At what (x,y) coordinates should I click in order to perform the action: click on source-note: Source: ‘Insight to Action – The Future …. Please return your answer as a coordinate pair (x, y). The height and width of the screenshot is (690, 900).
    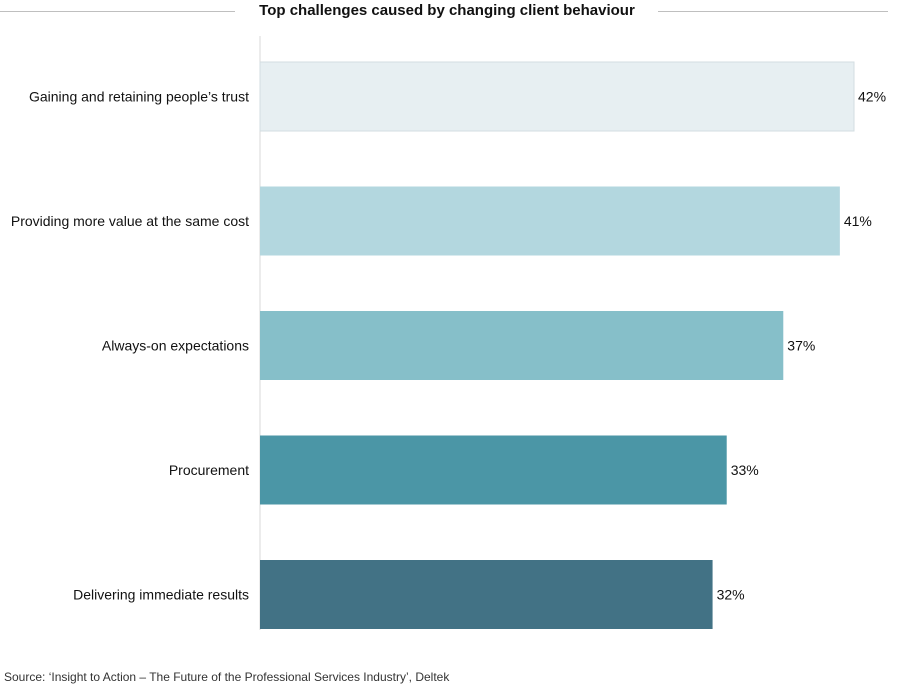
    Looking at the image, I should click on (227, 677).